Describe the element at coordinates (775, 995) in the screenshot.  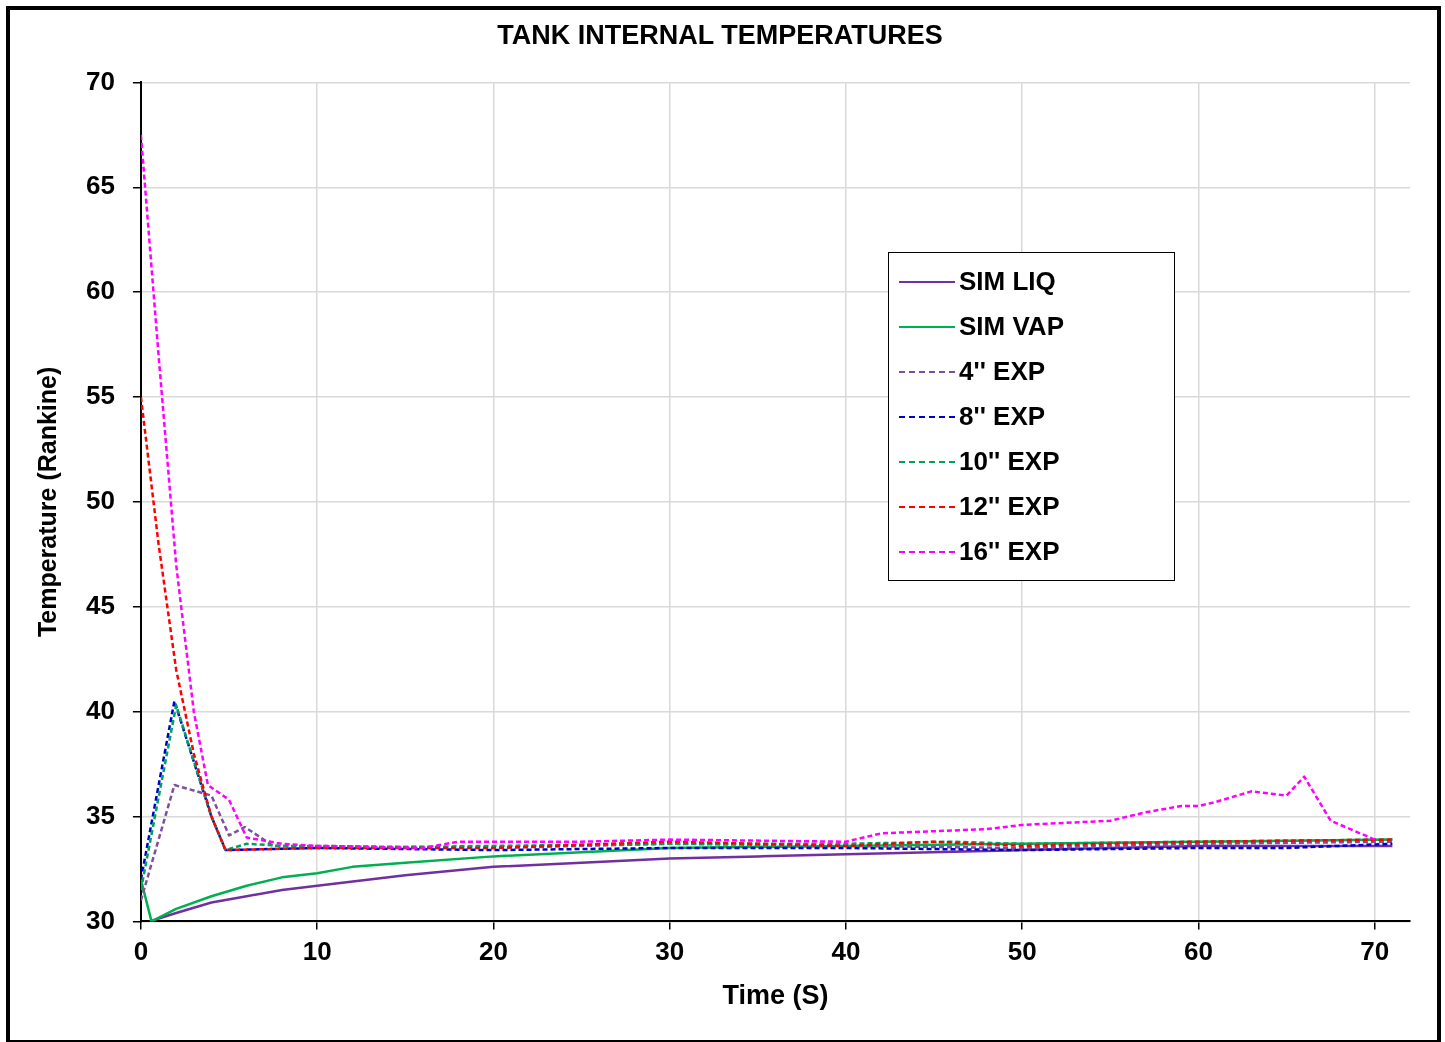
I see `x-axis-title: Time (S)` at that location.